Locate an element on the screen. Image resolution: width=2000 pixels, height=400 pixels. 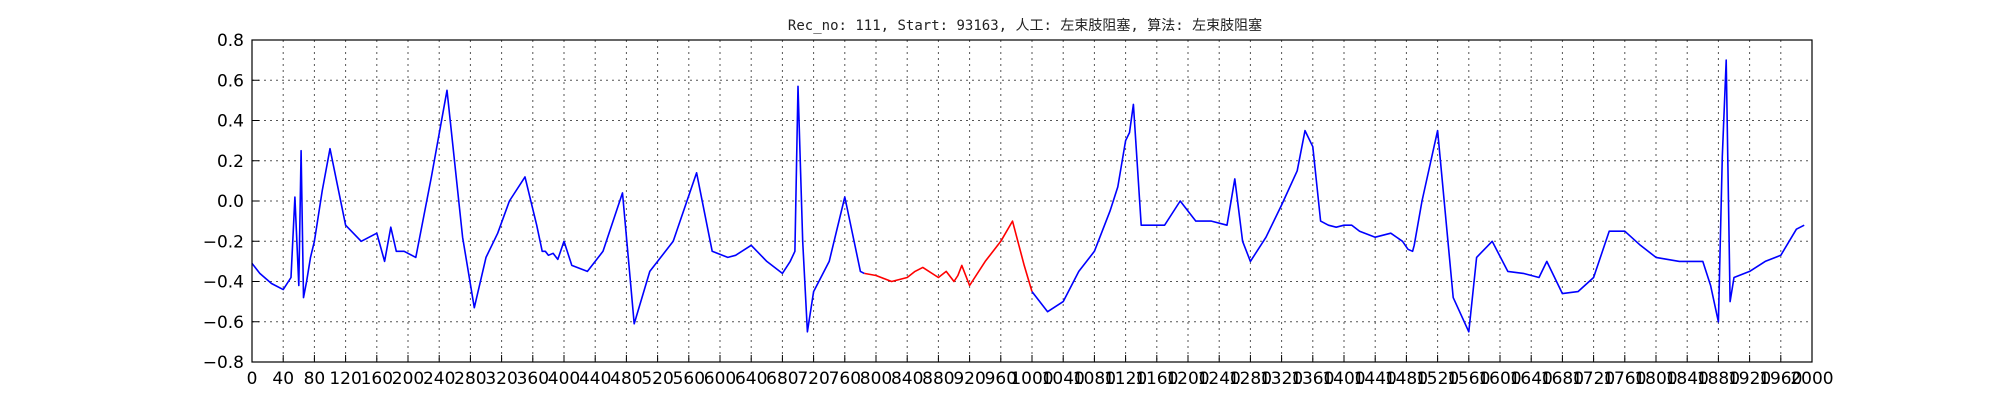
x-tick-label: 440 is located at coordinates (595, 379).